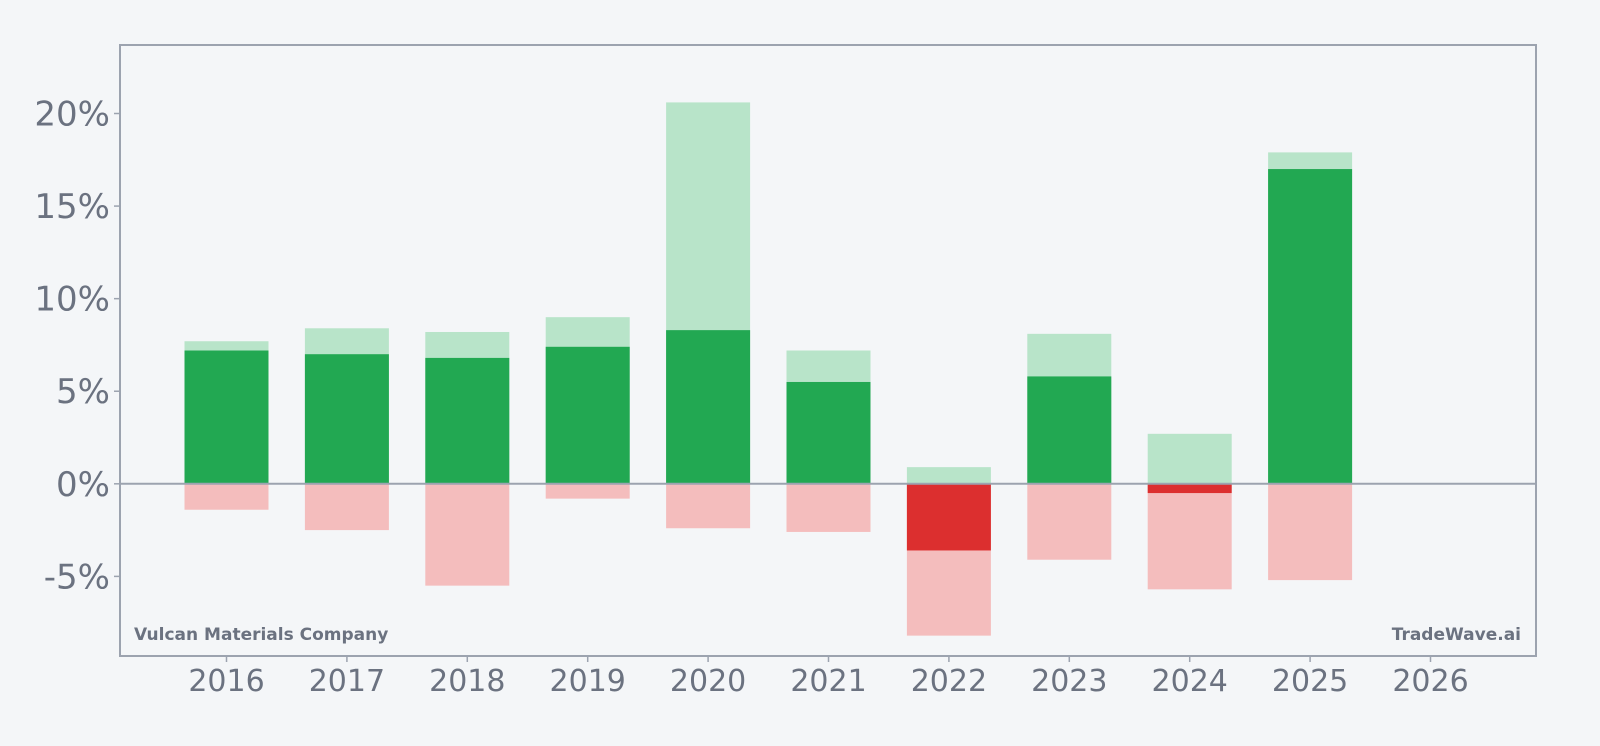 This screenshot has width=1600, height=746. I want to click on actual-bar-2018, so click(467, 420).